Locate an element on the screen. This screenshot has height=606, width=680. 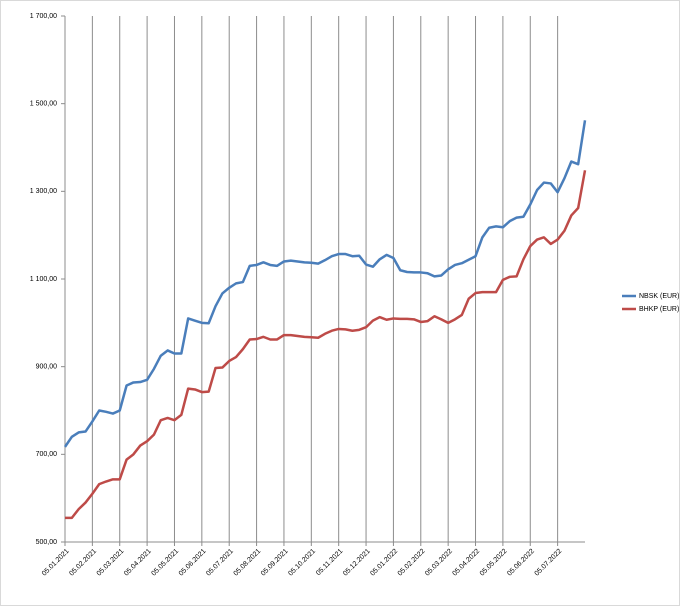
y-tick-label: 700,00 is located at coordinates (47, 454).